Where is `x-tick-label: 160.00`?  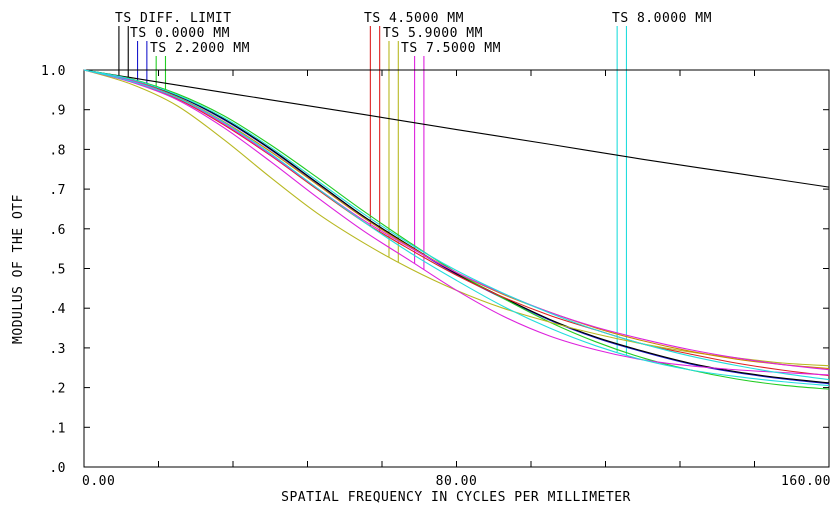 x-tick-label: 160.00 is located at coordinates (806, 481).